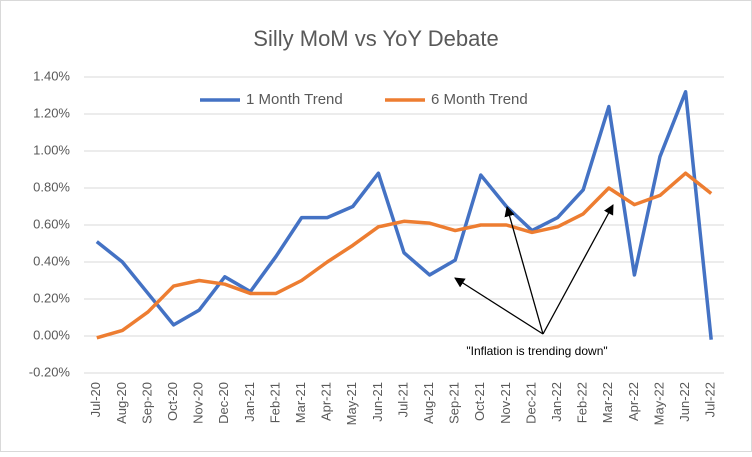 This screenshot has height=457, width=752. What do you see at coordinates (454, 403) in the screenshot?
I see `x-tick-label: Sep-21` at bounding box center [454, 403].